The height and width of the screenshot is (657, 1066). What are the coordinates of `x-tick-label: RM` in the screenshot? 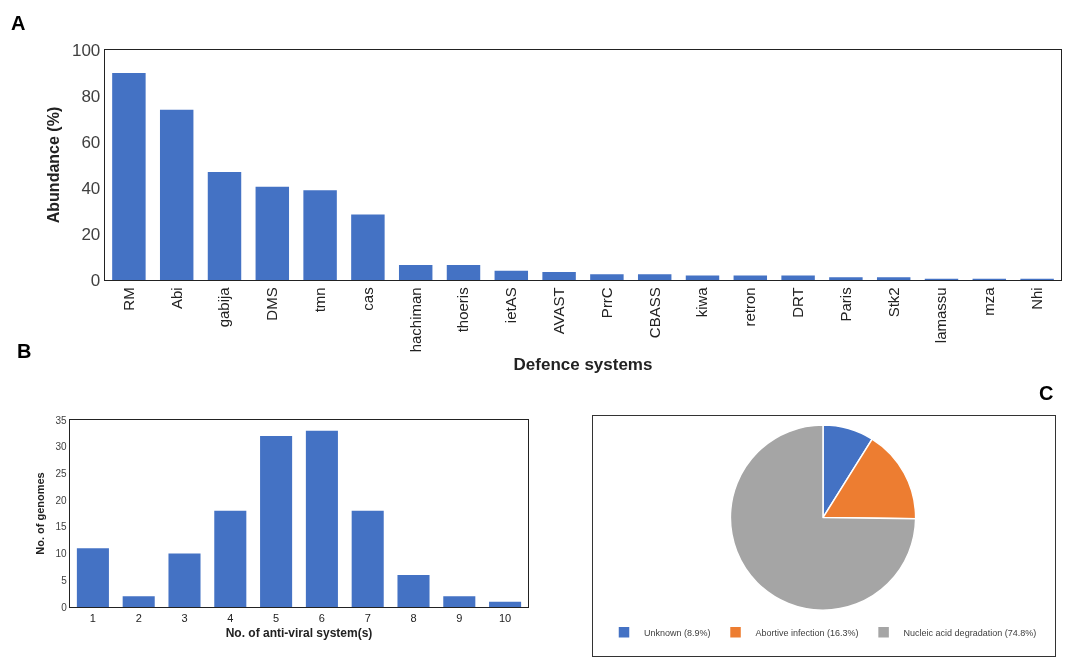 It's located at (128, 299).